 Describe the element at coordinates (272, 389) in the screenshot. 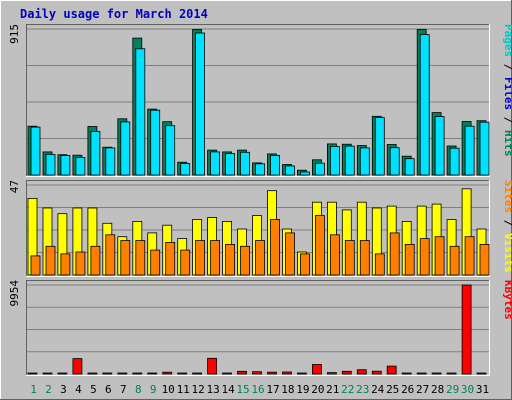

I see `x-tick-label: 17` at that location.